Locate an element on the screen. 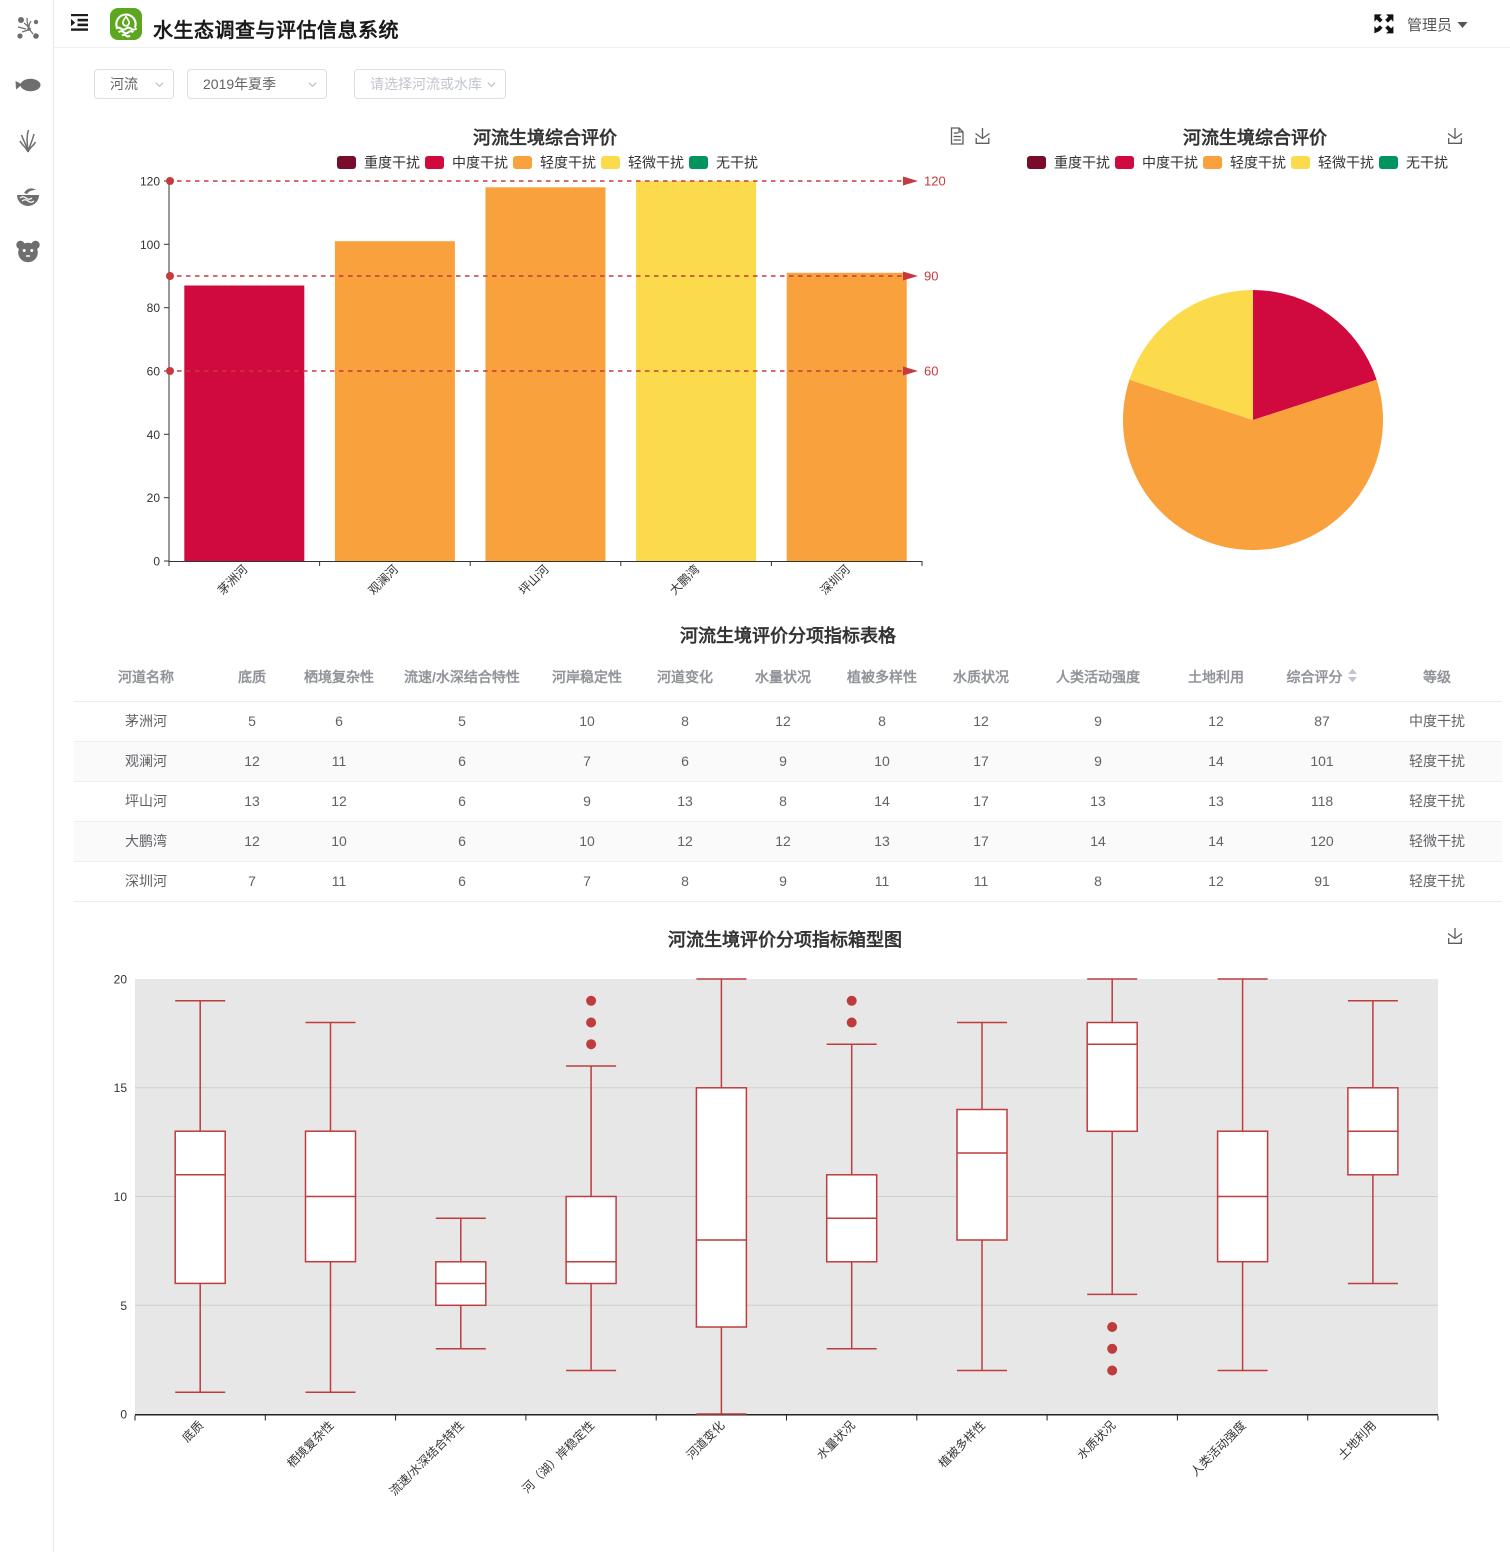  svg-text: 大鹏湾 is located at coordinates (684, 580).